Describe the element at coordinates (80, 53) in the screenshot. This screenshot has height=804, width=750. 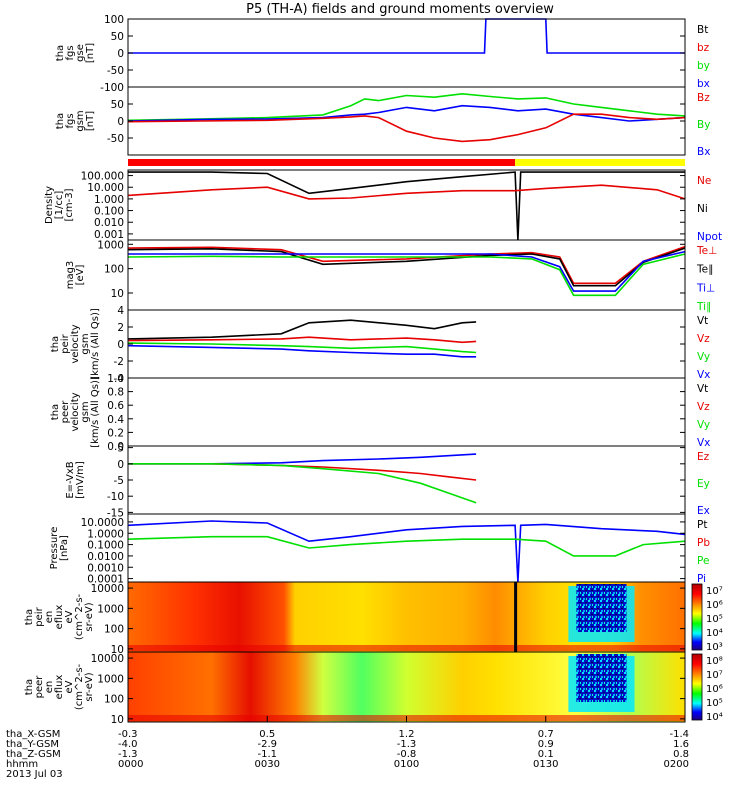
I see `y-axis-label: gse` at that location.